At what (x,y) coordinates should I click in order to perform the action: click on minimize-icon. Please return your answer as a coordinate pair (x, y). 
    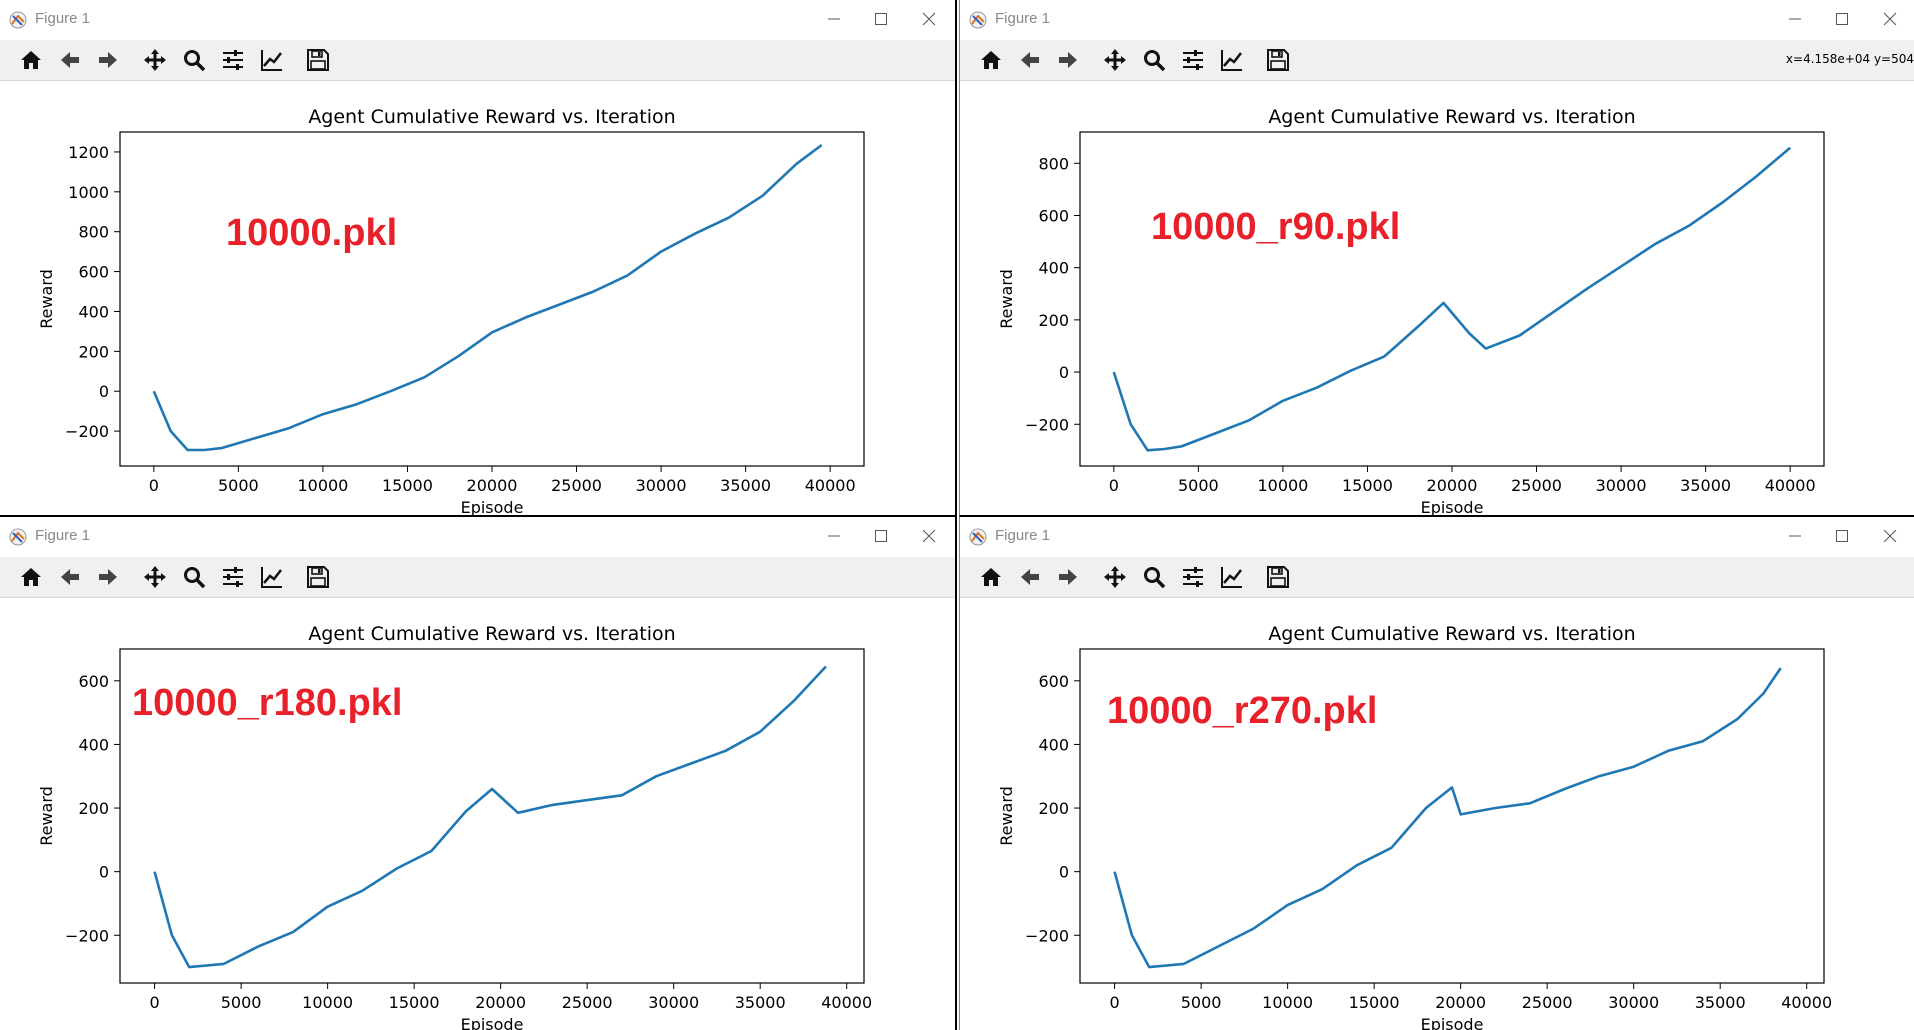
    Looking at the image, I should click on (834, 19).